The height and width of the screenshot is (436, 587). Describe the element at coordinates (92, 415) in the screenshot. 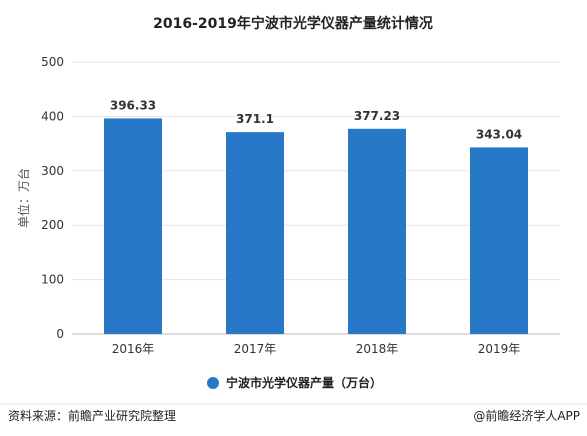

I see `source-text: 资料来源：前瞻产业研究院整理` at that location.